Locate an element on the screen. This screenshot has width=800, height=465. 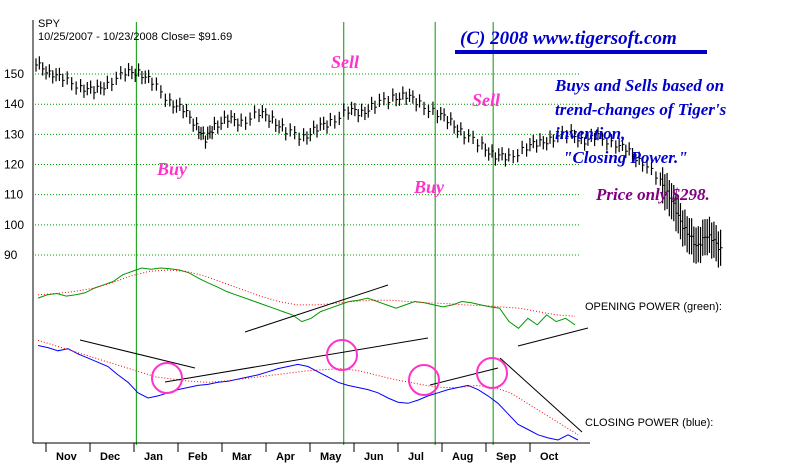
y-axis-ticks: 90 100 110 120 130 140 150 is located at coordinates (19, 231).